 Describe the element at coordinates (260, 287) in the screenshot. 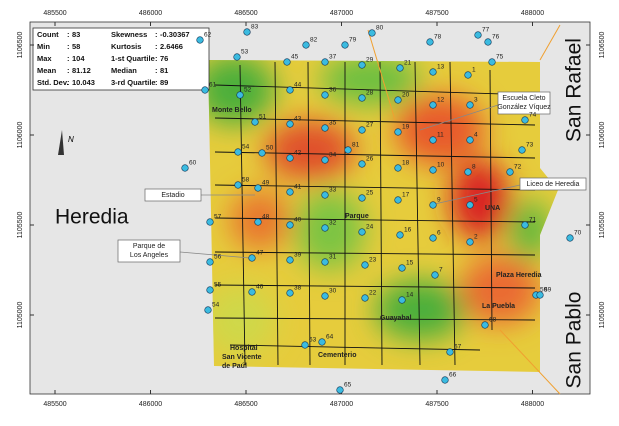

I see `point-label: 46` at that location.